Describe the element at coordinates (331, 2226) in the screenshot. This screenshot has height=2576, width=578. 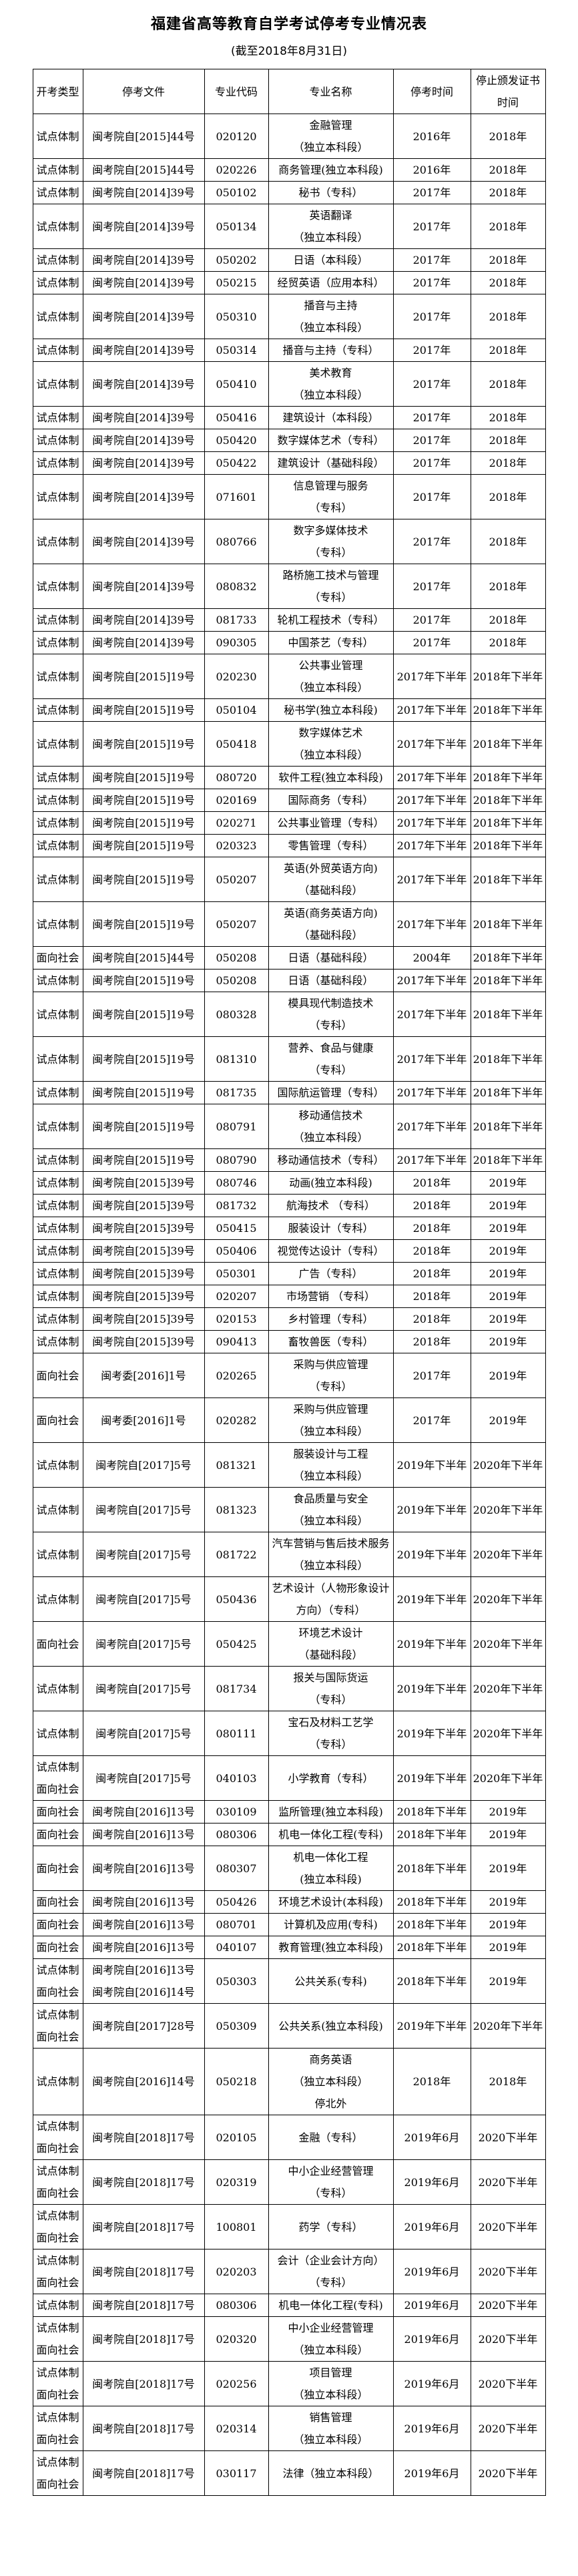
I see `cell-major-name: 药学（专科）` at that location.